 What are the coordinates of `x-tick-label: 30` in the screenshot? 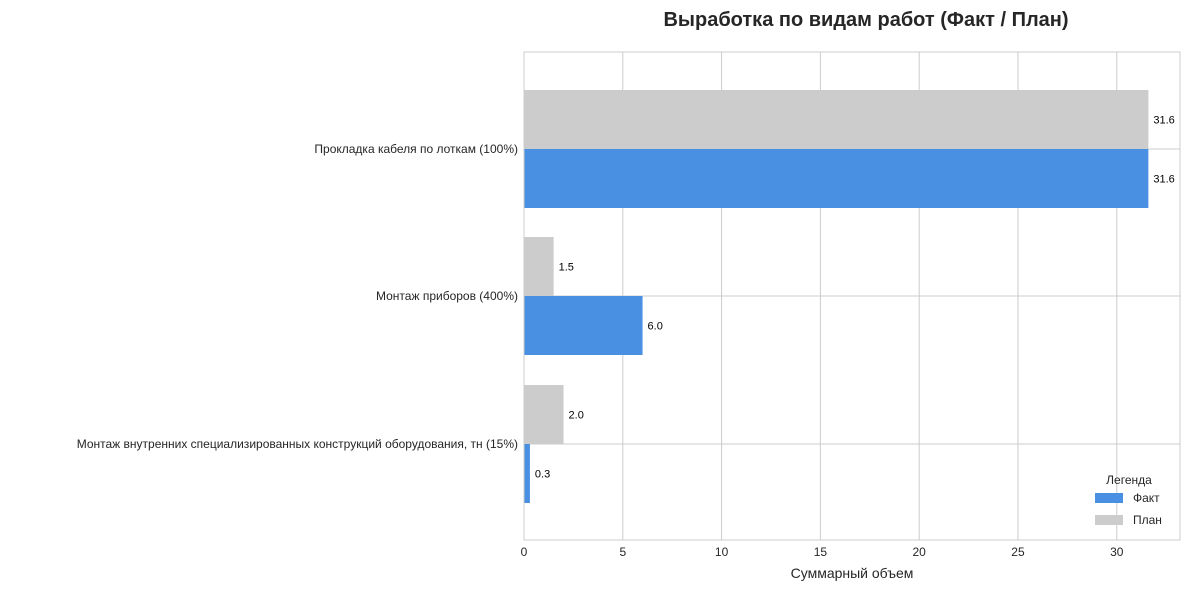 It's located at (1117, 552).